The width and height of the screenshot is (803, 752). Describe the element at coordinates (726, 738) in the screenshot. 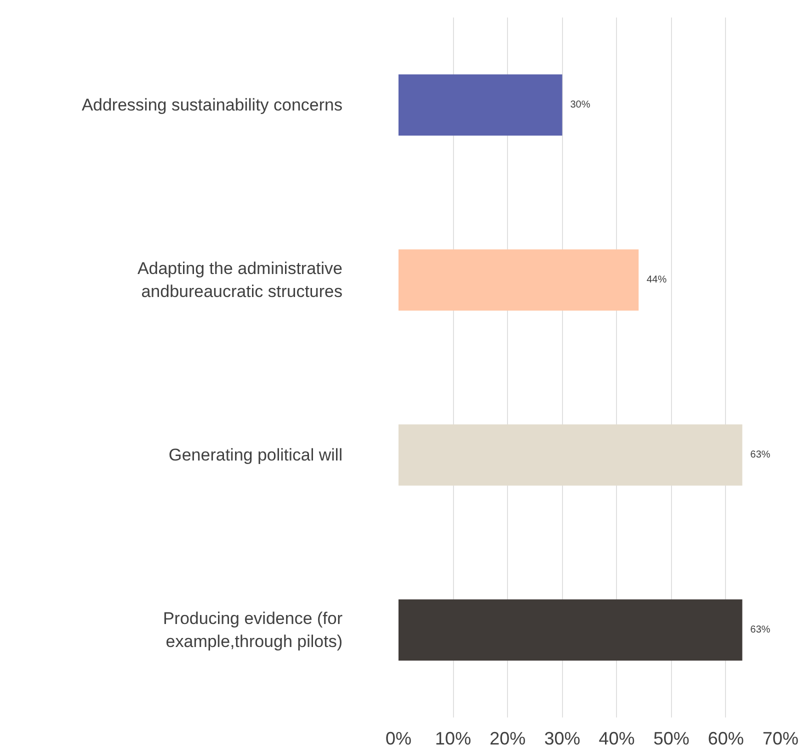

I see `x-tick-label: 60%` at that location.